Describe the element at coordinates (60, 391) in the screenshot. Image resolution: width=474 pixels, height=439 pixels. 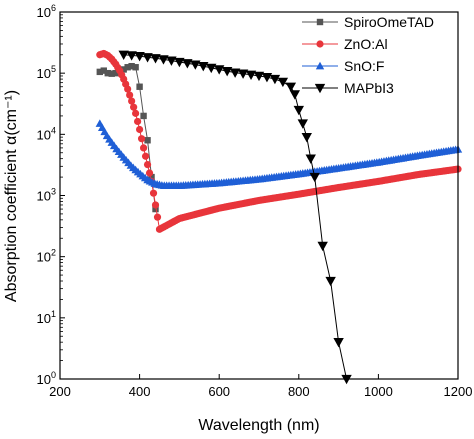
I see `x-tick-label: 200` at that location.